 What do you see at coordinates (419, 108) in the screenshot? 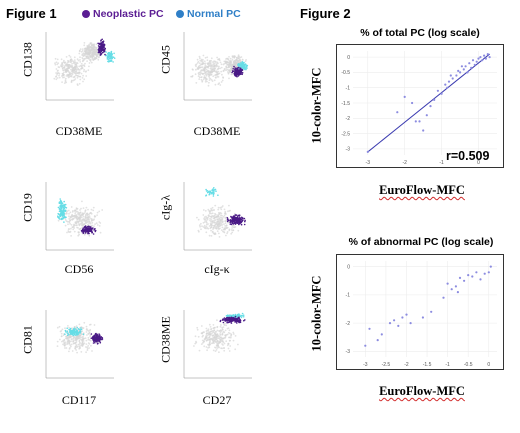
I see `chart1-svg: -3 -2 -1 0 -3 -2.5 -2 -1.5 -1 -0.5 0` at bounding box center [419, 108].